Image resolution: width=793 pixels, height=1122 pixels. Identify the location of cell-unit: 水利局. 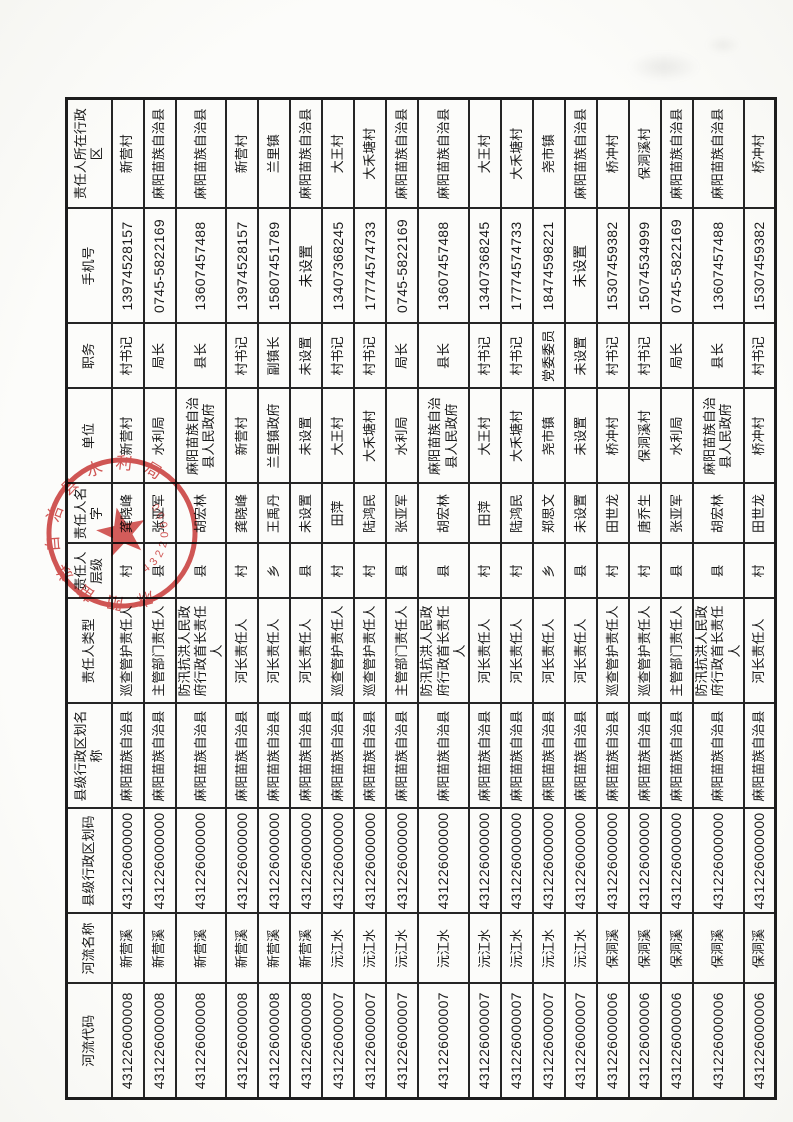
(402, 436).